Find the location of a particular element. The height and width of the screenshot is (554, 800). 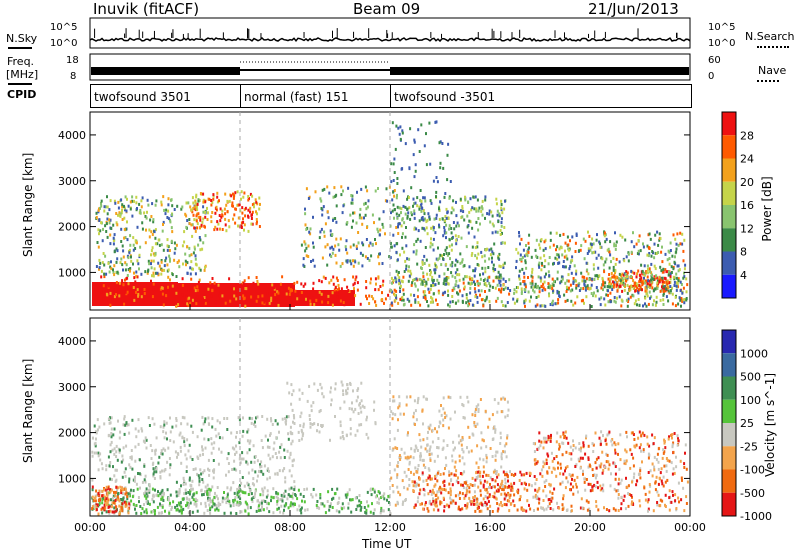

ytick-label: 1000 is located at coordinates (72, 478).